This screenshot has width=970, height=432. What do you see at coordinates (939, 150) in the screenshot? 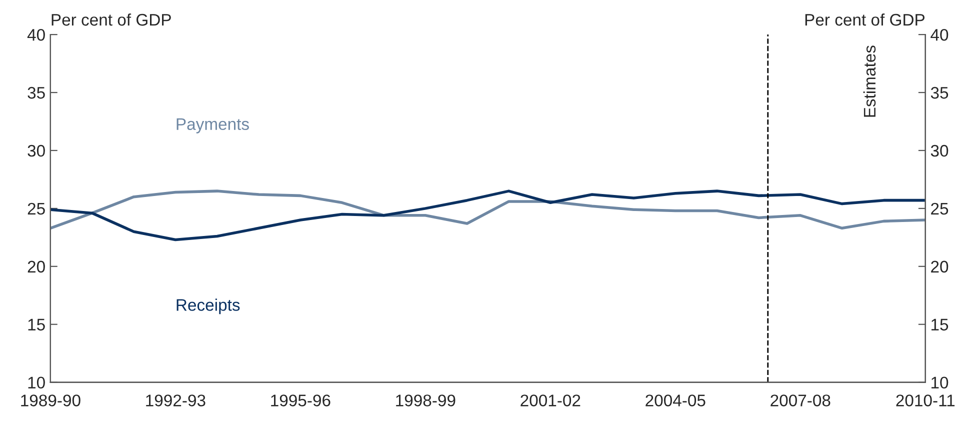
I see `y2-tick-label: 30` at bounding box center [939, 150].